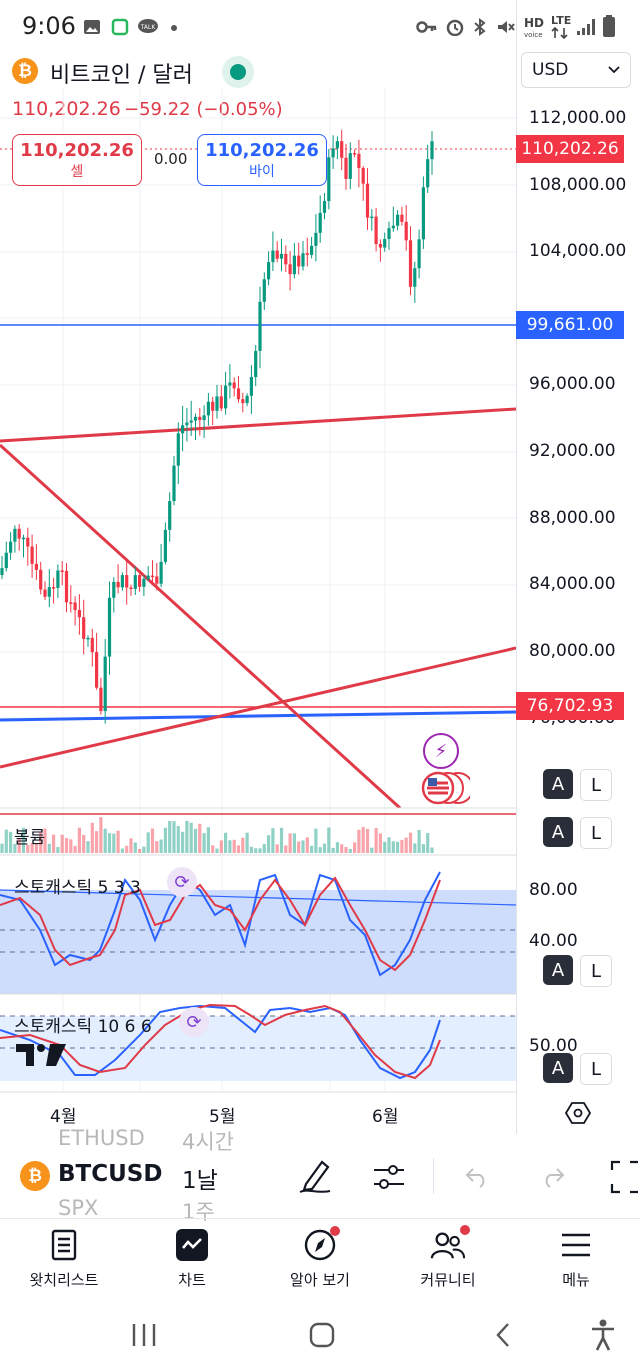 The width and height of the screenshot is (640, 1372). Describe the element at coordinates (570, 325) in the screenshot. I see `horizontal-line-price-tag: 99,661.00` at that location.